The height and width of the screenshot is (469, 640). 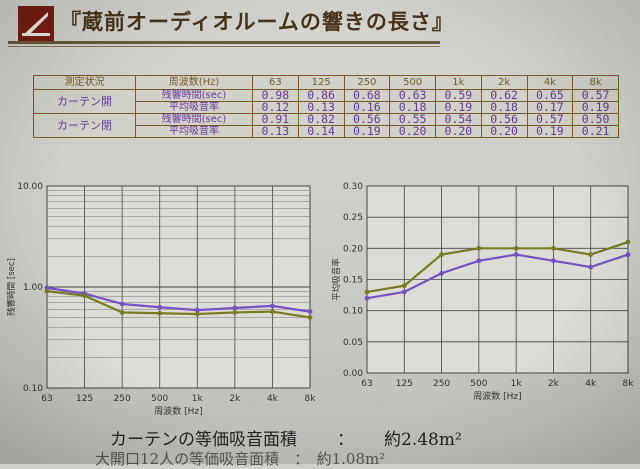 I want to click on condition-cell: カーテン開, so click(x=84, y=101).